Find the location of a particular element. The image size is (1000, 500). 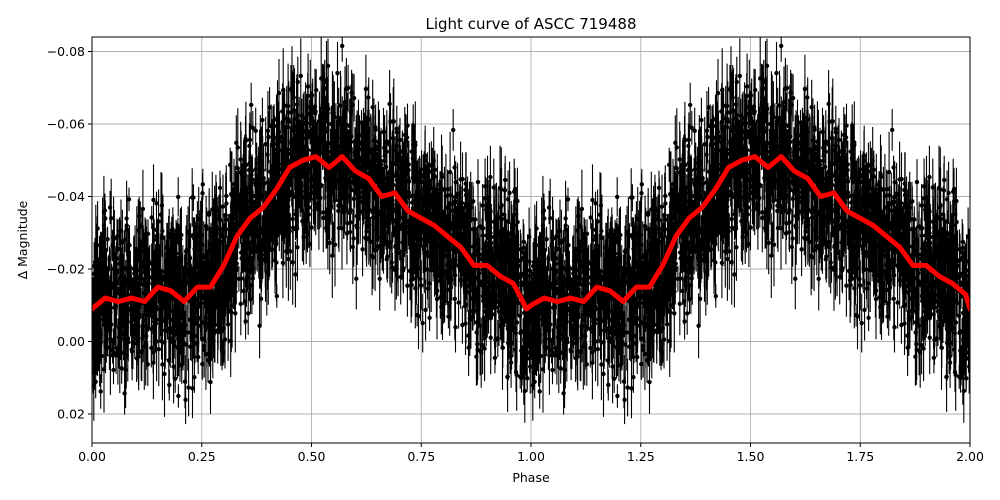

x-tick-label: 2.00 is located at coordinates (970, 456).